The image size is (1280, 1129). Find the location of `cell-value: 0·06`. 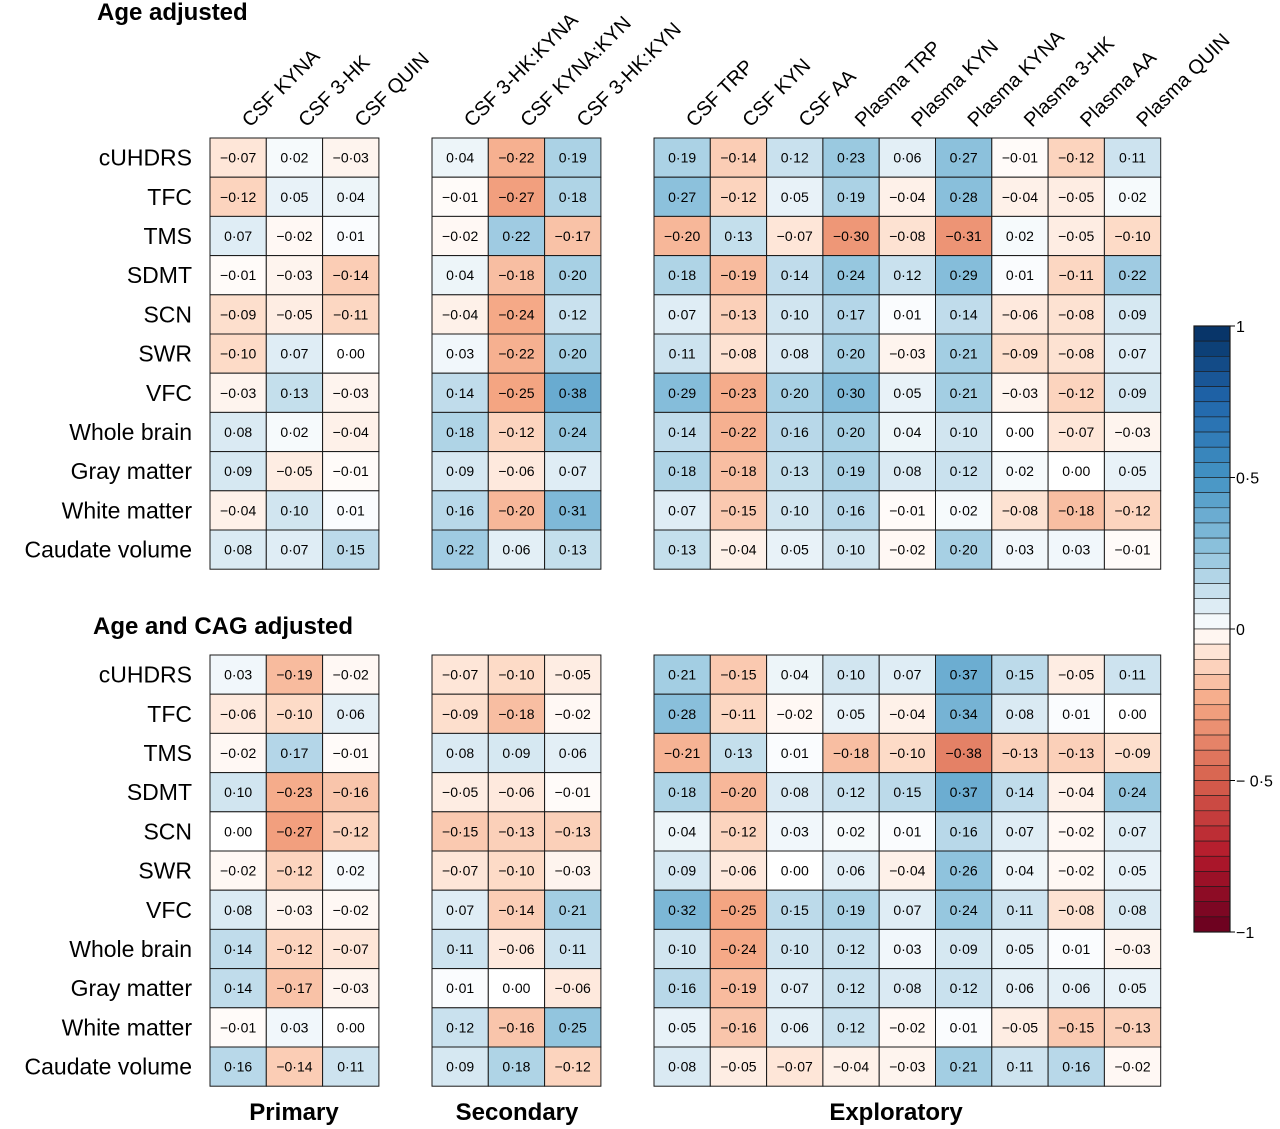

cell-value: 0·06 is located at coordinates (573, 753).